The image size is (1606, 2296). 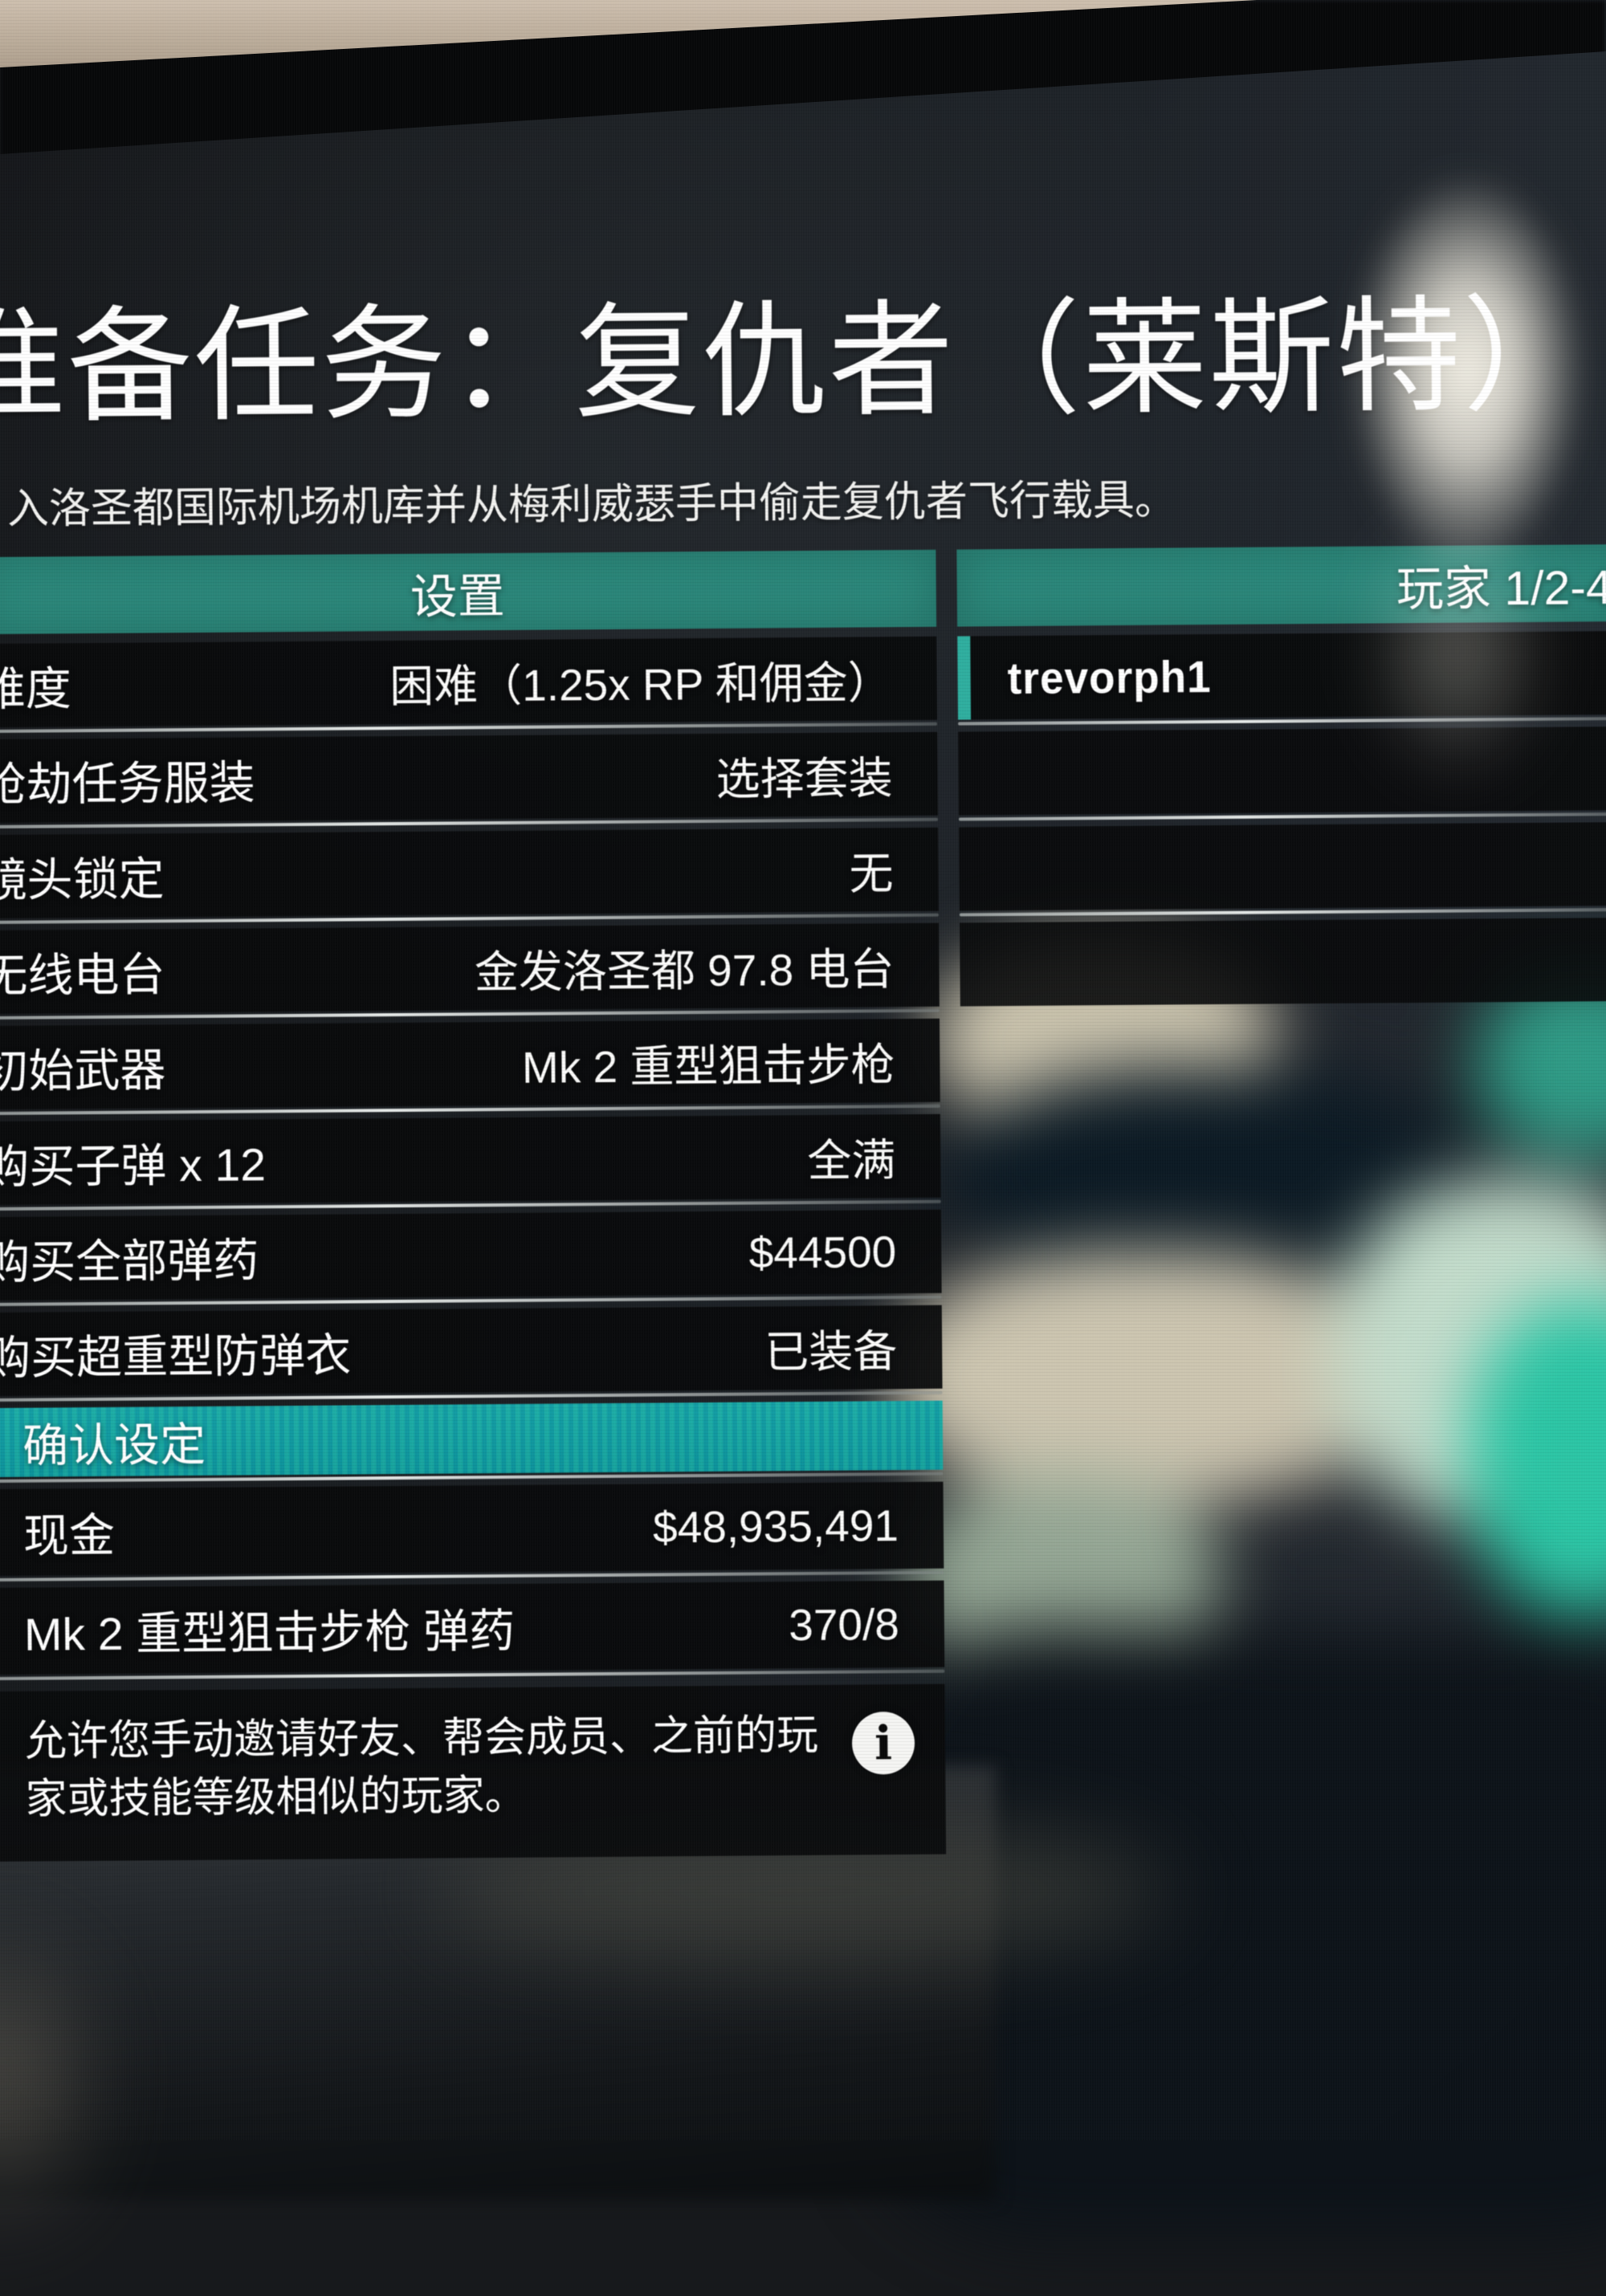 What do you see at coordinates (472, 1529) in the screenshot?
I see `summary-row-cash: 现金 $48,935,491` at bounding box center [472, 1529].